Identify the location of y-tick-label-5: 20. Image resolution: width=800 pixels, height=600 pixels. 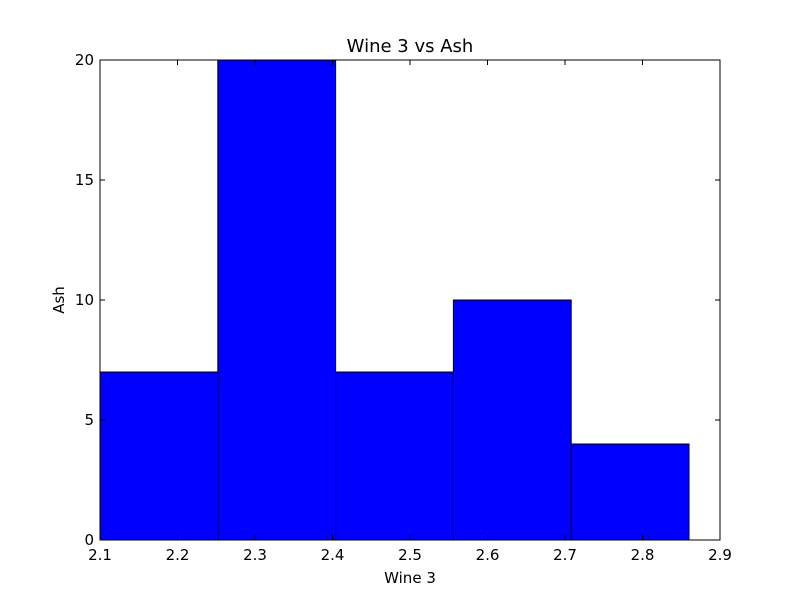
(84, 60).